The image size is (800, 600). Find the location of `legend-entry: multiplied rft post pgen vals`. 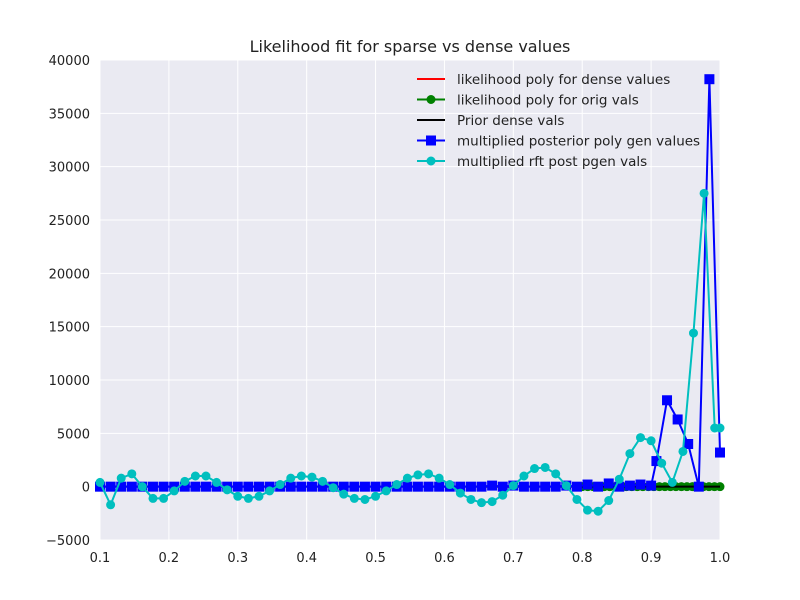

legend-entry: multiplied rft post pgen vals is located at coordinates (532, 162).